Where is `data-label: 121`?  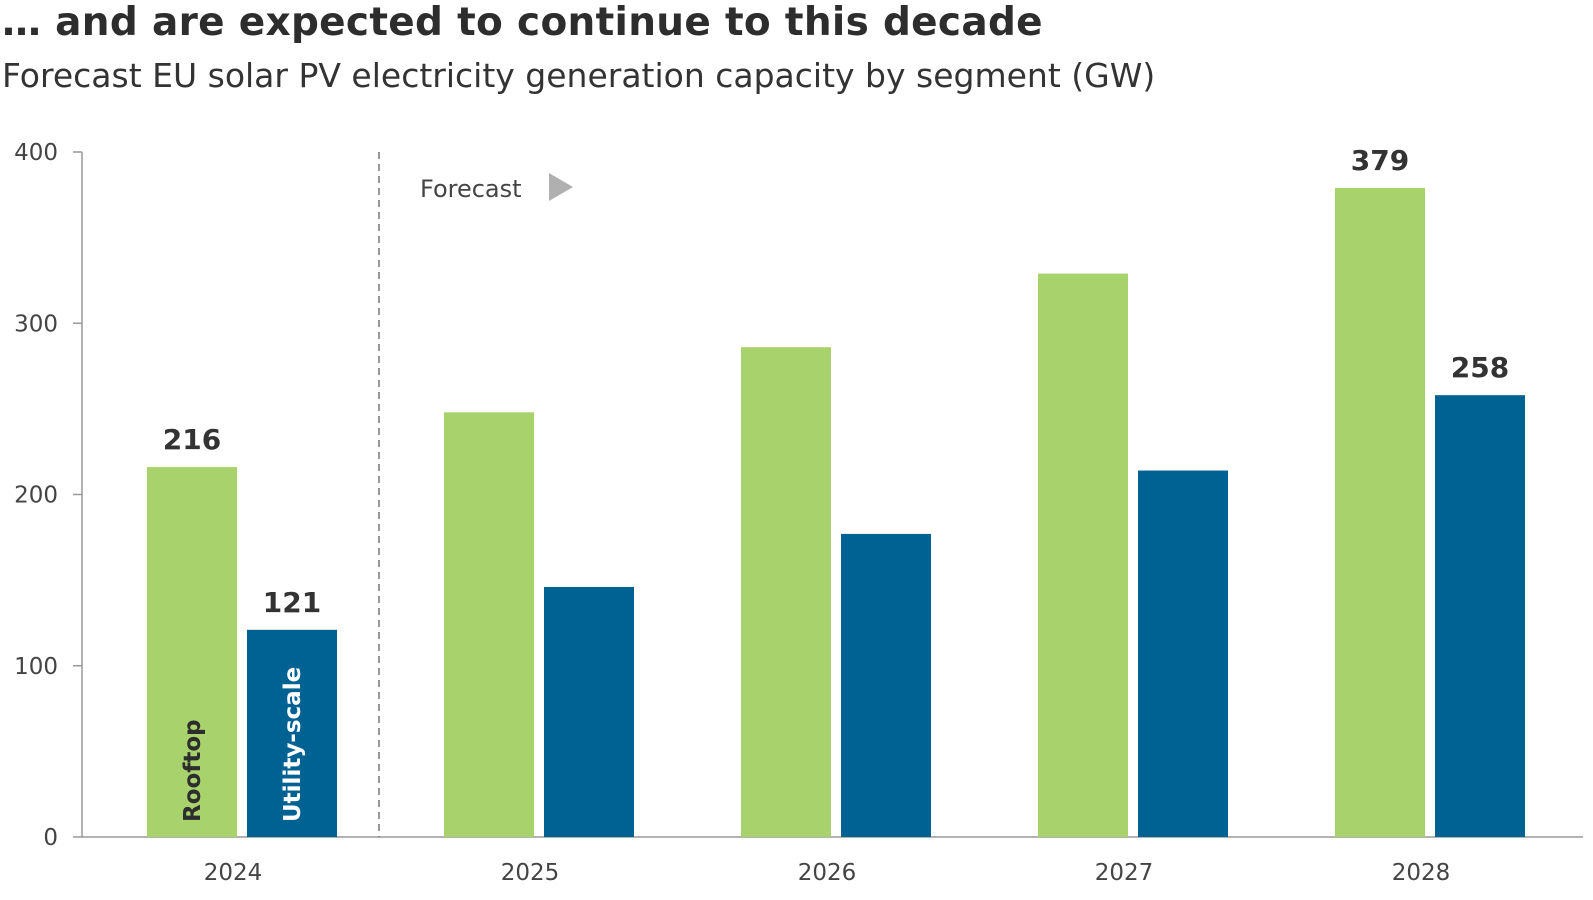 data-label: 121 is located at coordinates (292, 602).